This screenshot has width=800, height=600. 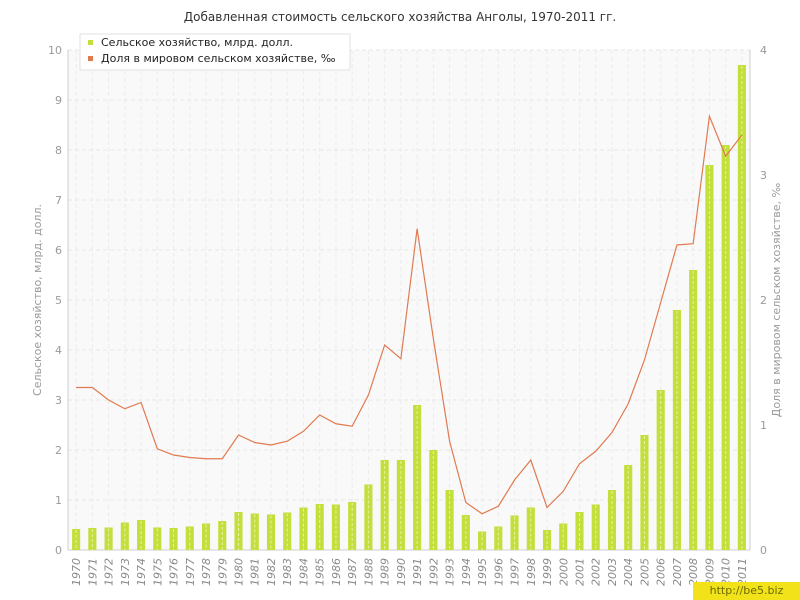 What do you see at coordinates (450, 572) in the screenshot?
I see `x-tick-label: 1993` at bounding box center [450, 572].